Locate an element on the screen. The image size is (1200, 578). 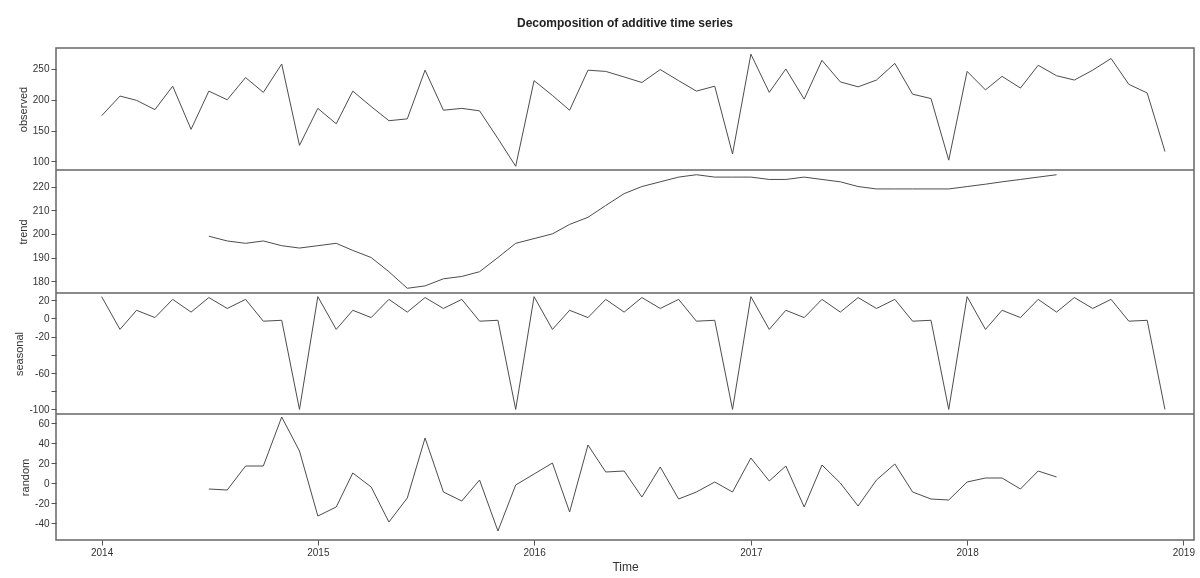
y-tick-label: 250 is located at coordinates (41, 69).